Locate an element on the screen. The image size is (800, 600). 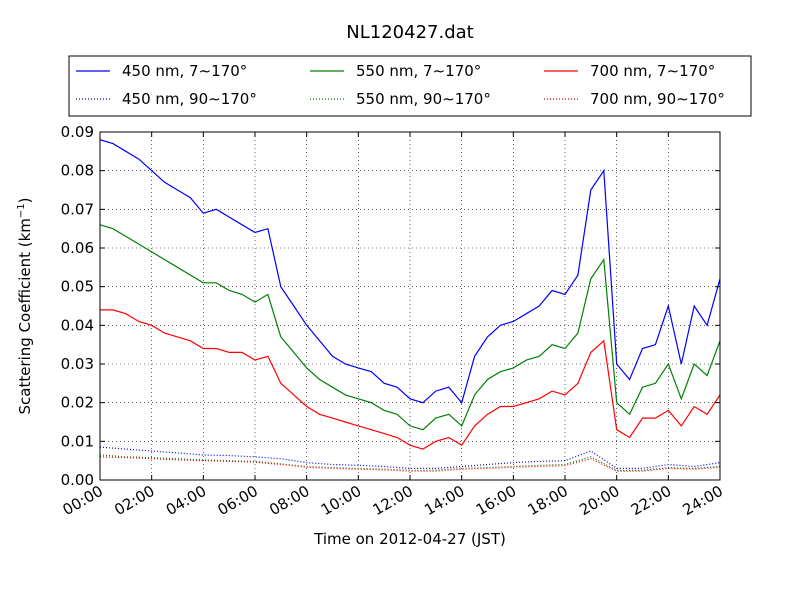
y-tick-label: 0.00 is located at coordinates (77, 480).